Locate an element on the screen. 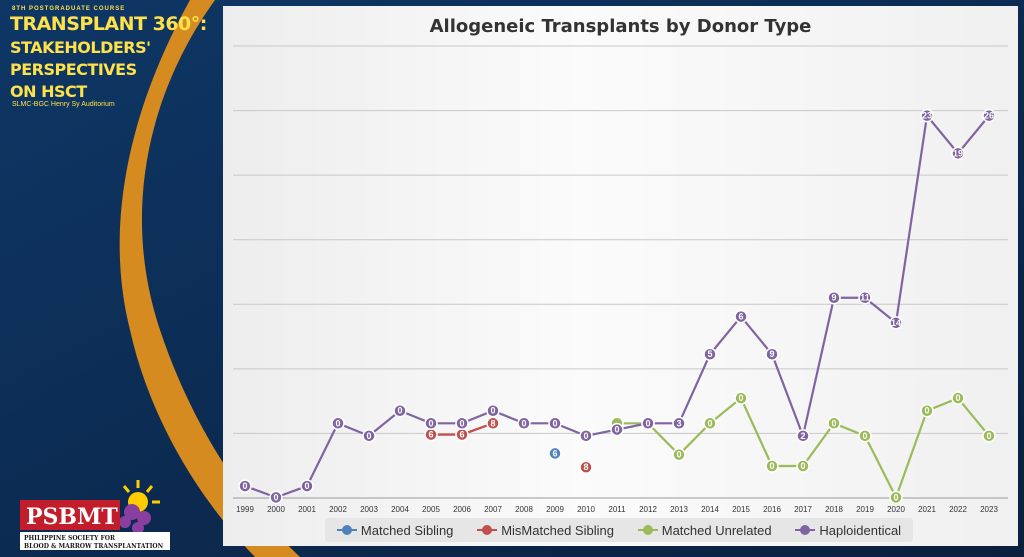 Image resolution: width=1024 pixels, height=557 pixels. legend-item: Matched Unrelated is located at coordinates (704, 530).